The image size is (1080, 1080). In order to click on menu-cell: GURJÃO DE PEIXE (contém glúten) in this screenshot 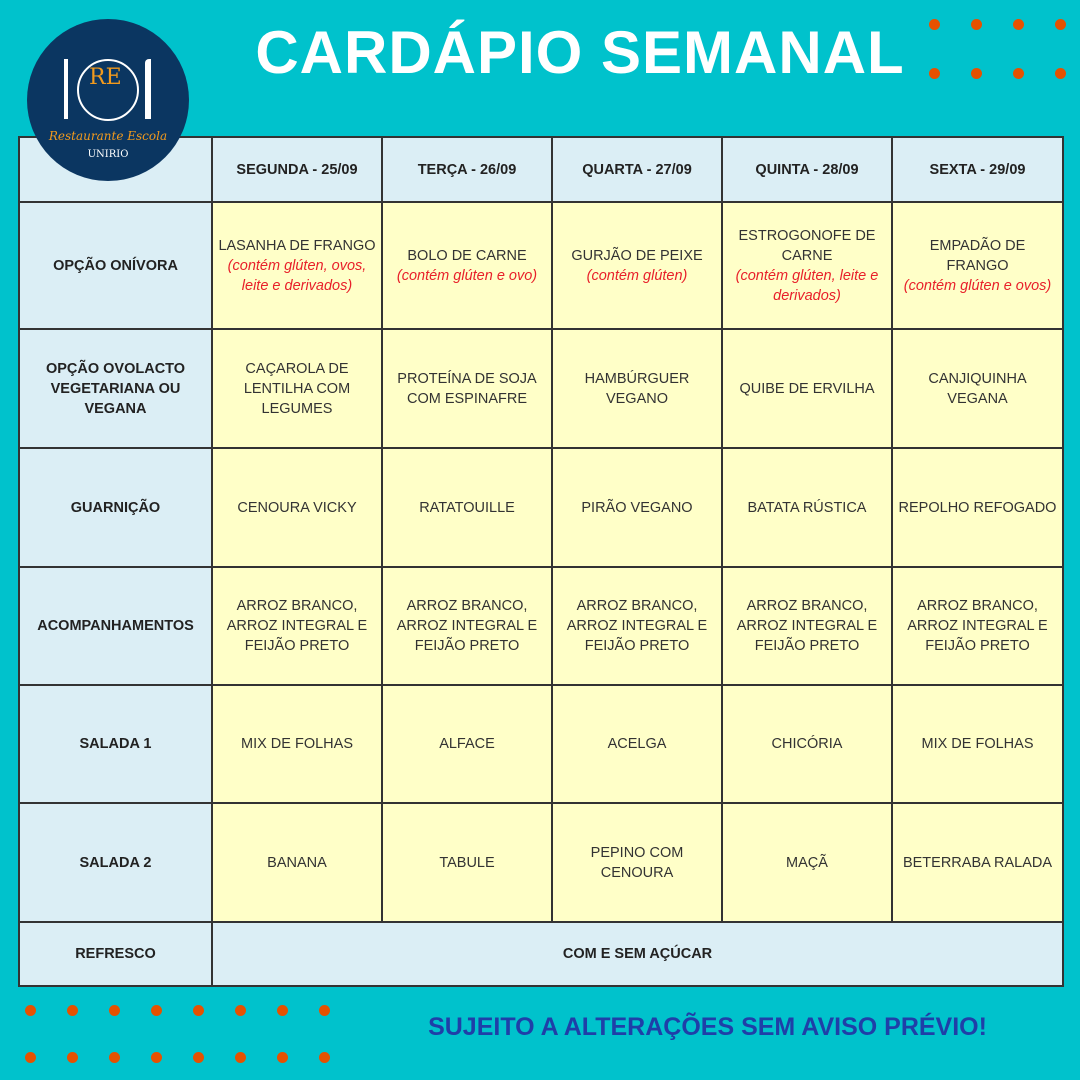, I will do `click(637, 265)`.